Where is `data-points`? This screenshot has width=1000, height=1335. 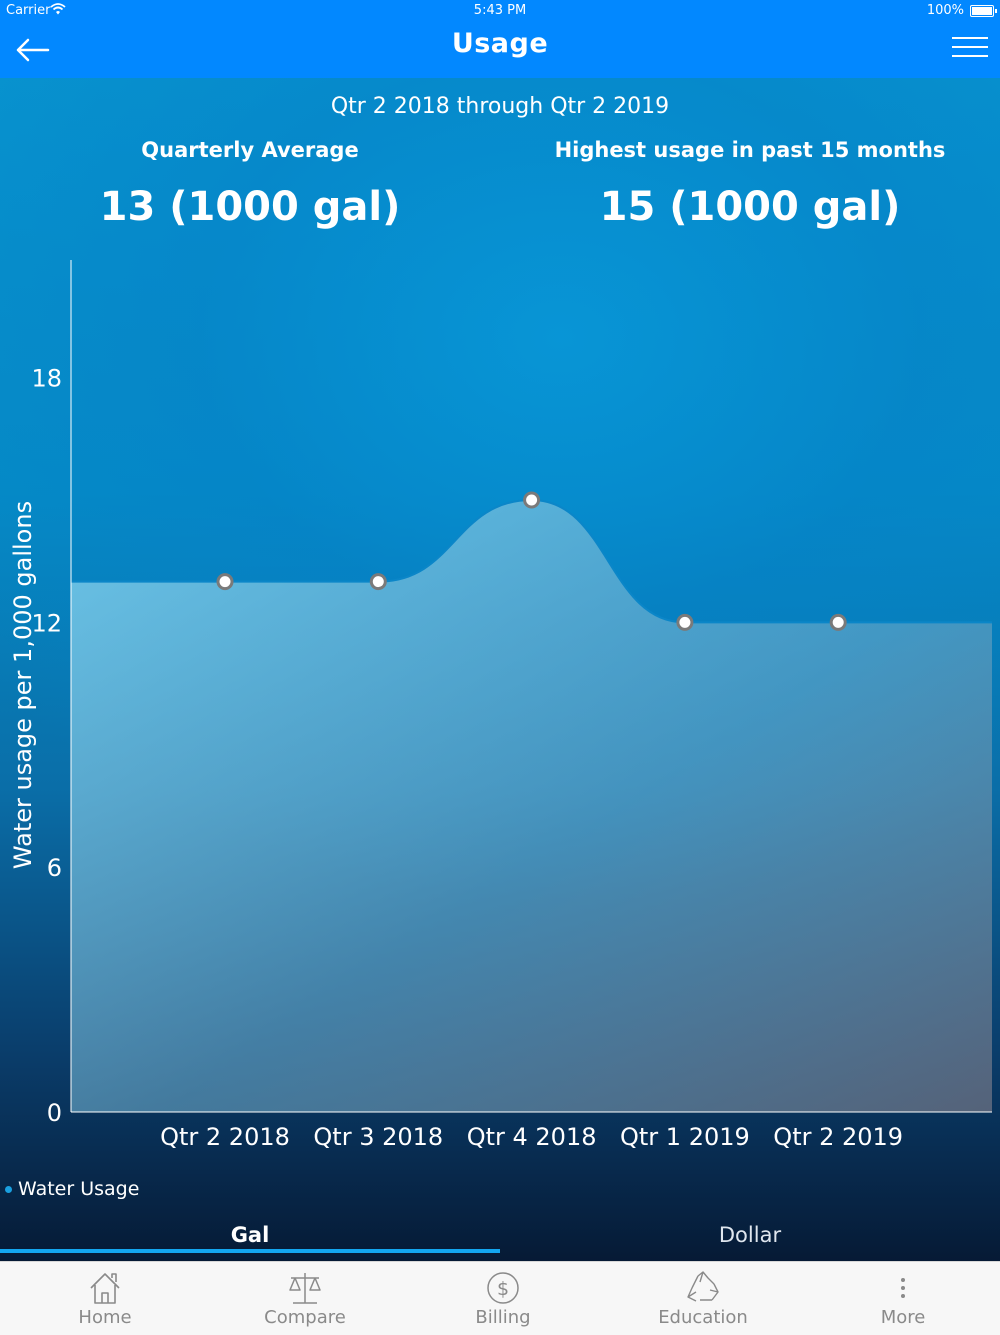 data-points is located at coordinates (531, 561).